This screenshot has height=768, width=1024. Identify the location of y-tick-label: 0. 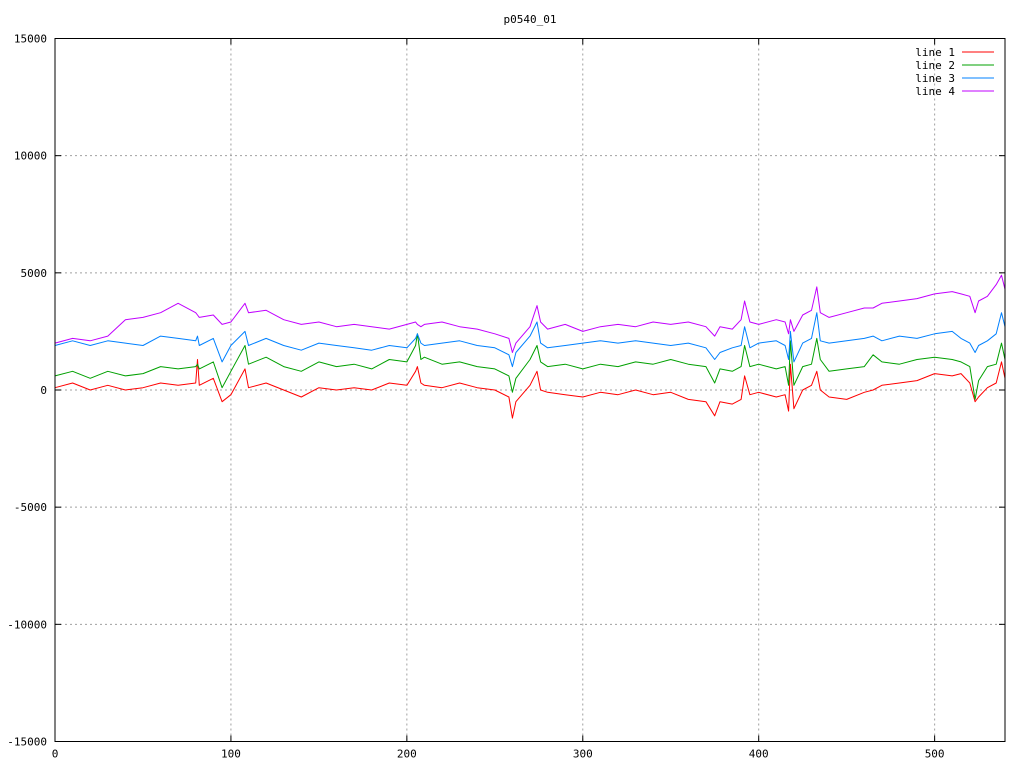
(43, 390).